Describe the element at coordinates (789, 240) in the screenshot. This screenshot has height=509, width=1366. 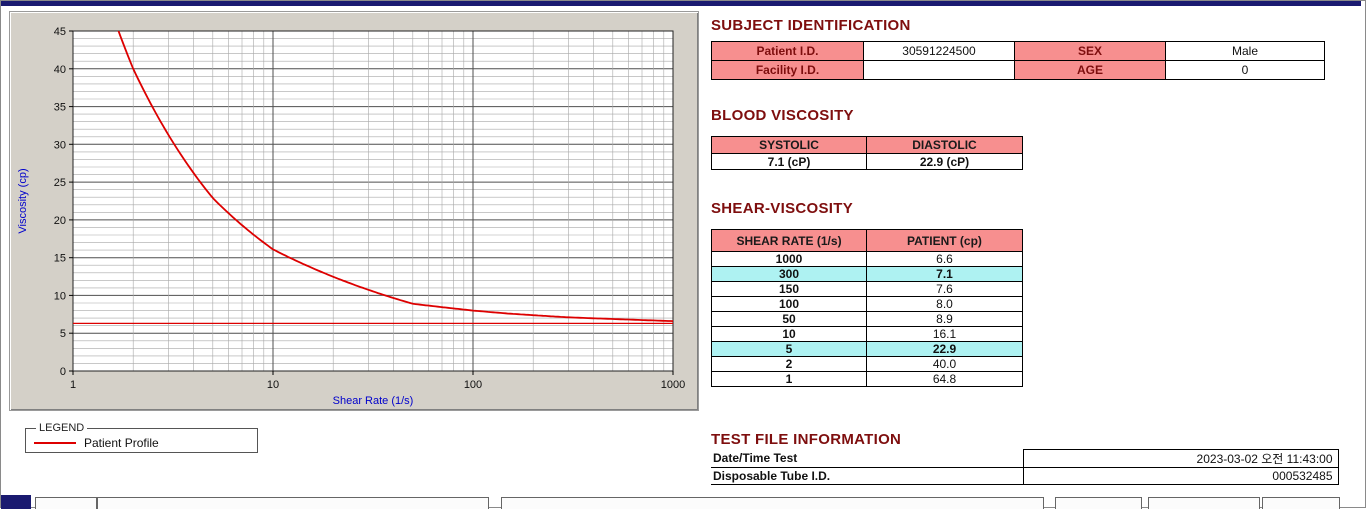
I see `shear-rate-header: SHEAR RATE (1/s)` at that location.